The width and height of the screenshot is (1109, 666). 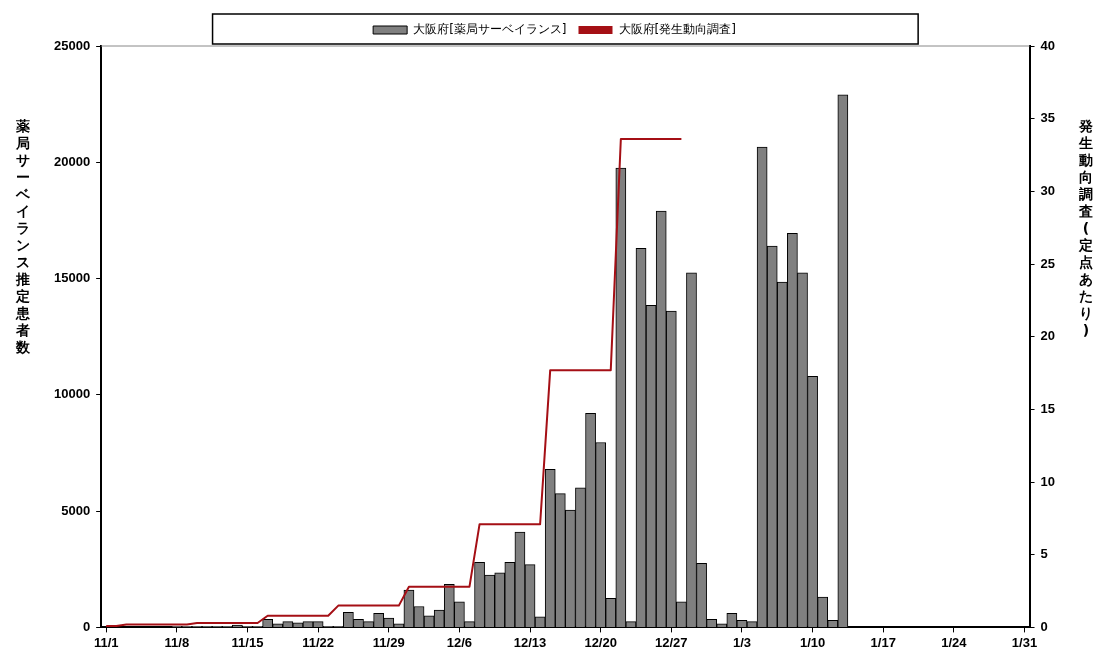 I want to click on y-tick-label: 5000, so click(x=76, y=510).